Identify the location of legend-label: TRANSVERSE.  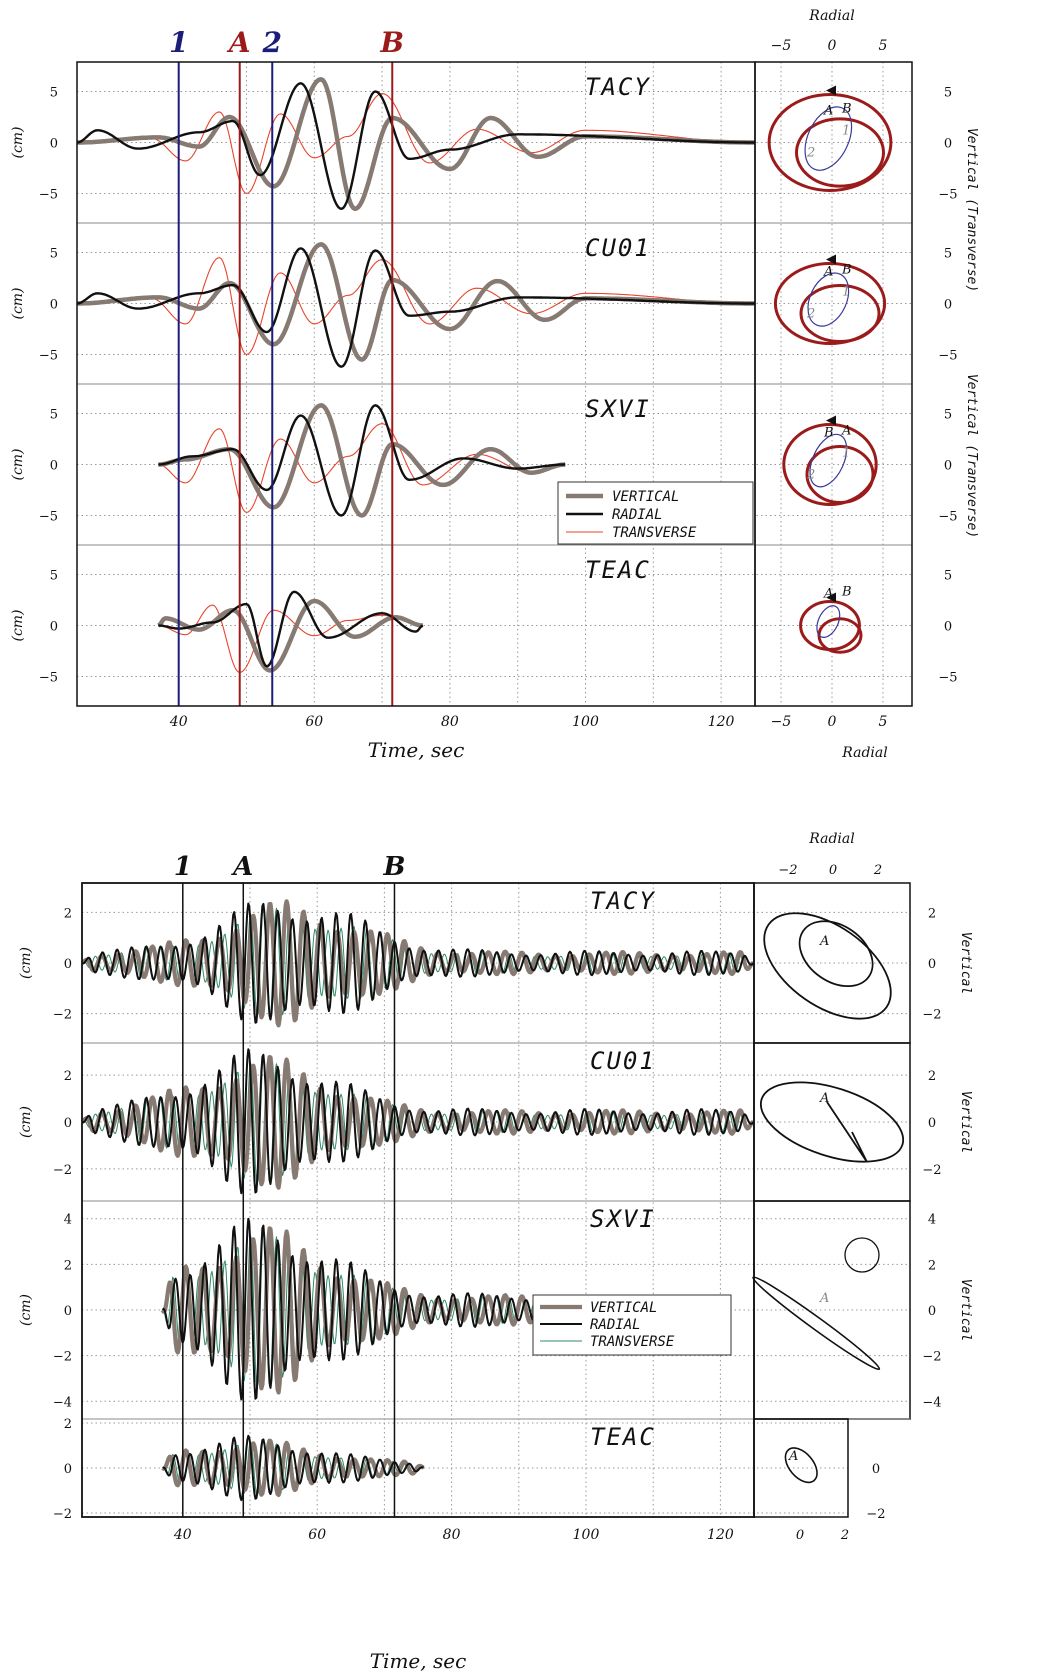
(654, 533).